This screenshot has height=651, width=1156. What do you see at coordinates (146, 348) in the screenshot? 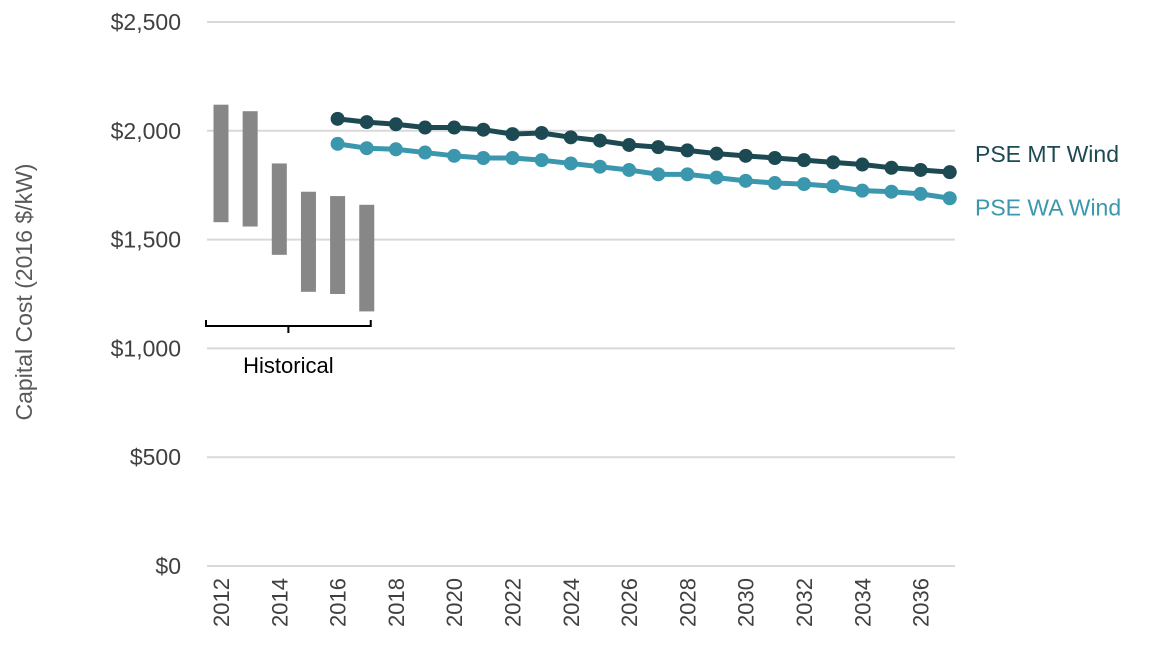
I see `y-tick-label: $1,000` at bounding box center [146, 348].